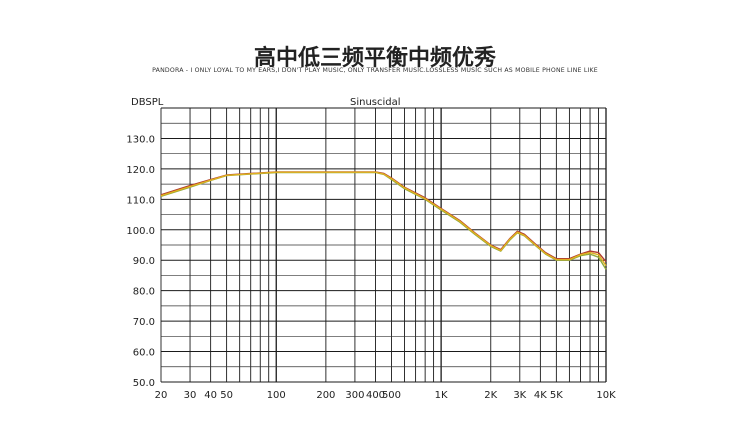 This screenshot has width=750, height=444. I want to click on x-tick-label: 2K, so click(490, 395).